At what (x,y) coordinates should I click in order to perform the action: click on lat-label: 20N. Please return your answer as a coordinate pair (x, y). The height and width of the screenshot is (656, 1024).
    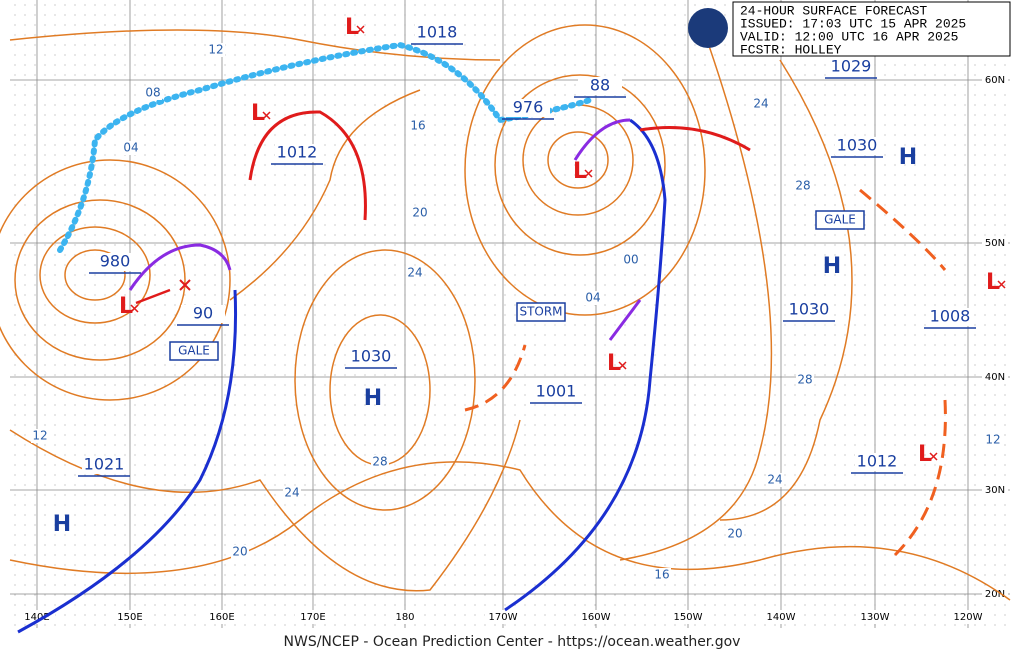
    Looking at the image, I should click on (995, 594).